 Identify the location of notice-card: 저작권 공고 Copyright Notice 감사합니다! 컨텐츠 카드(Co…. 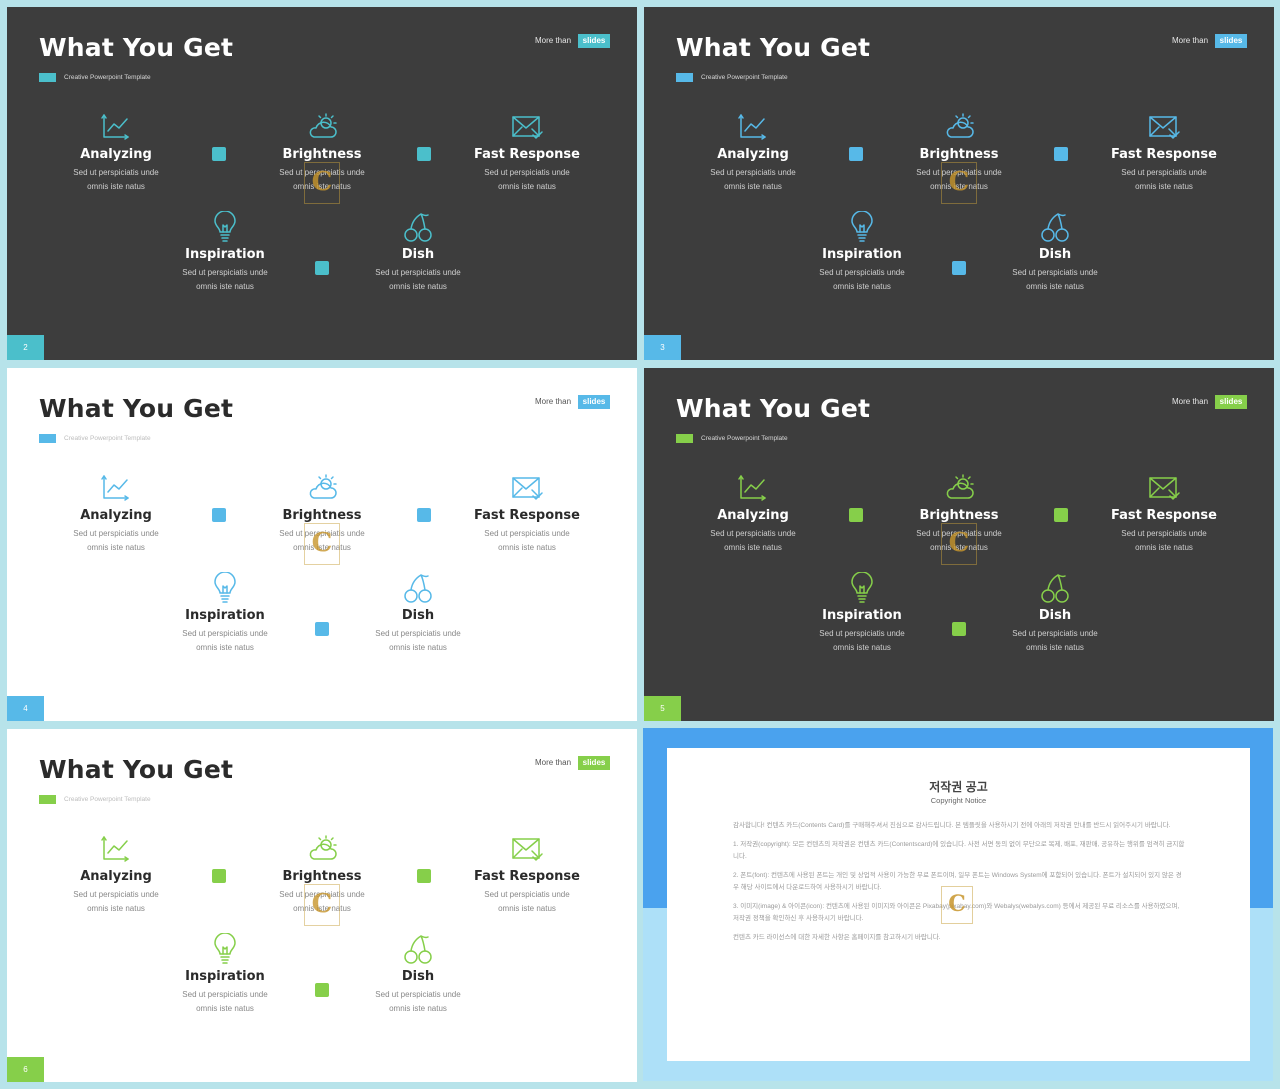
(958, 904).